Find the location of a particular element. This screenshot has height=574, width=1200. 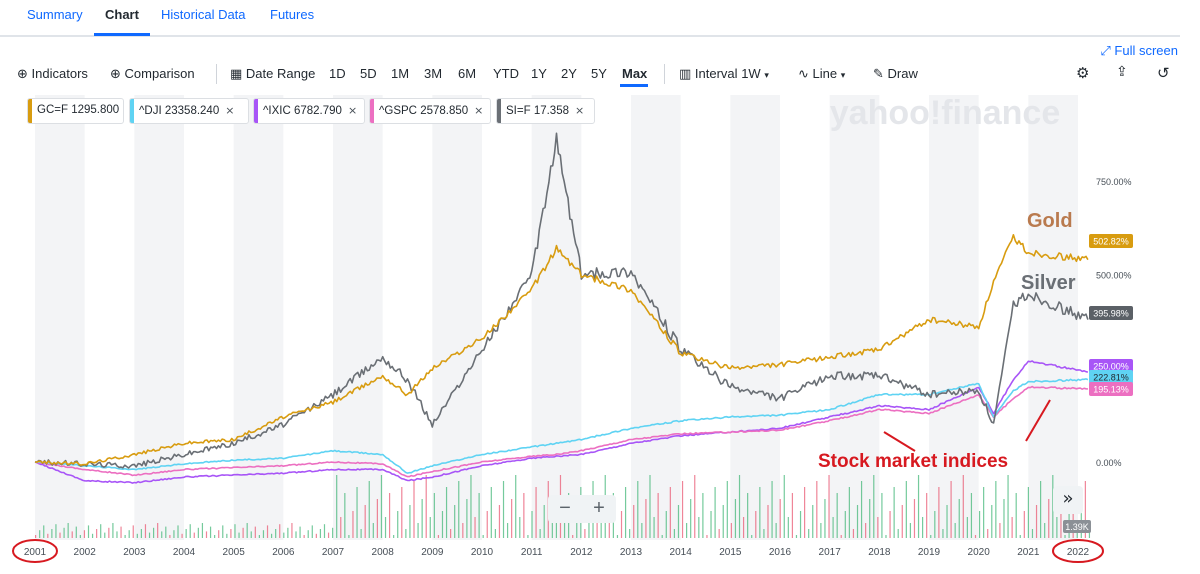

range-5d: 5D is located at coordinates (368, 73).